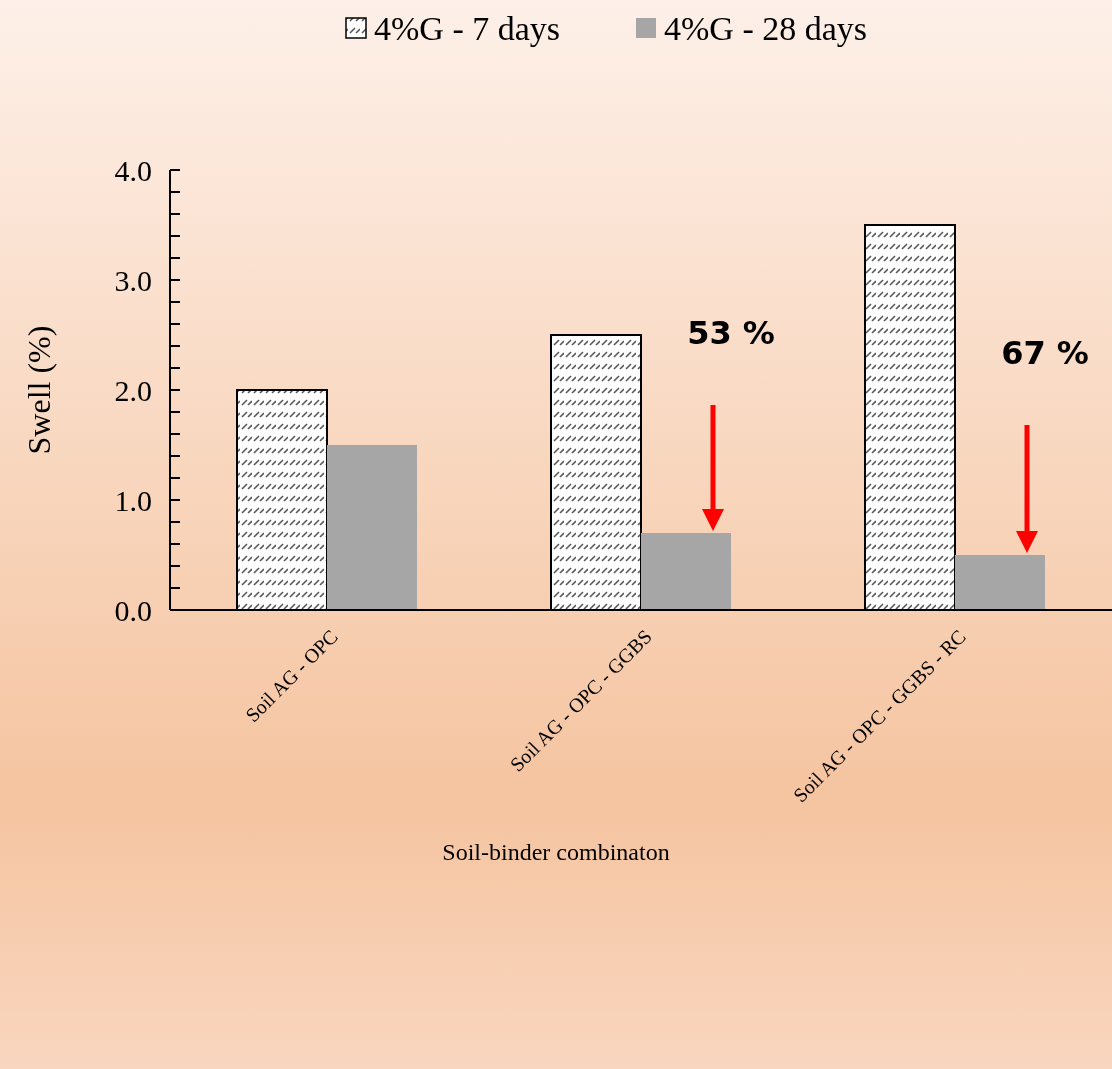 The width and height of the screenshot is (1112, 1069). Describe the element at coordinates (133, 280) in the screenshot. I see `y-tick-label: 3.0` at that location.